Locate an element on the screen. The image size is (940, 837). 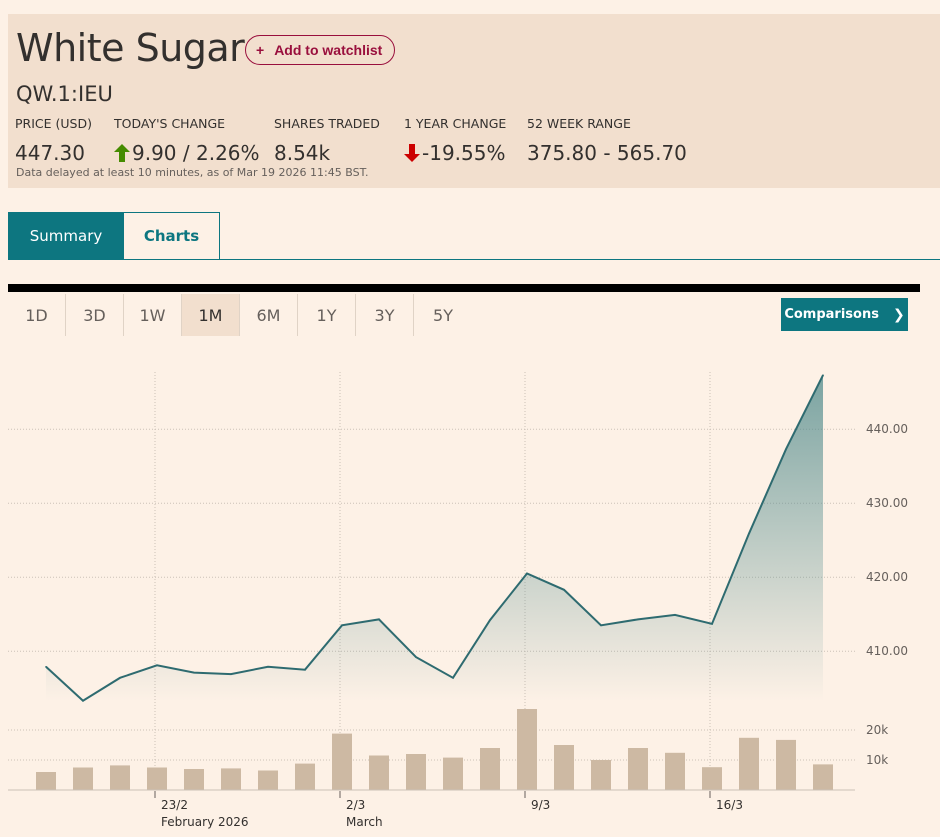
quote-tabs: Summary Charts is located at coordinates (474, 236).